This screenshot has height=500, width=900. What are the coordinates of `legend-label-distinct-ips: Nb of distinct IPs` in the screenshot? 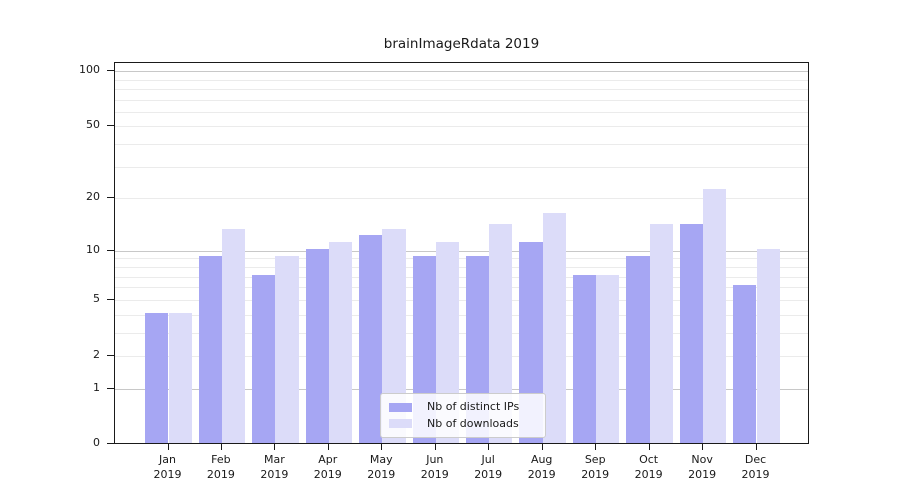 It's located at (473, 407).